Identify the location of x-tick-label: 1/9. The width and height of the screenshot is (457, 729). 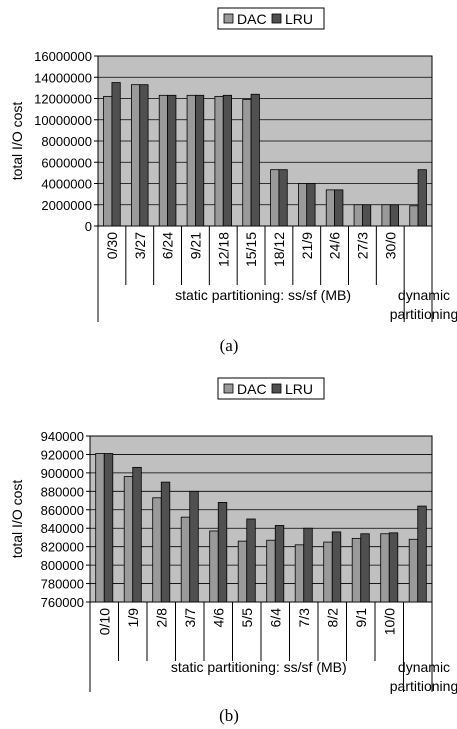
(133, 618).